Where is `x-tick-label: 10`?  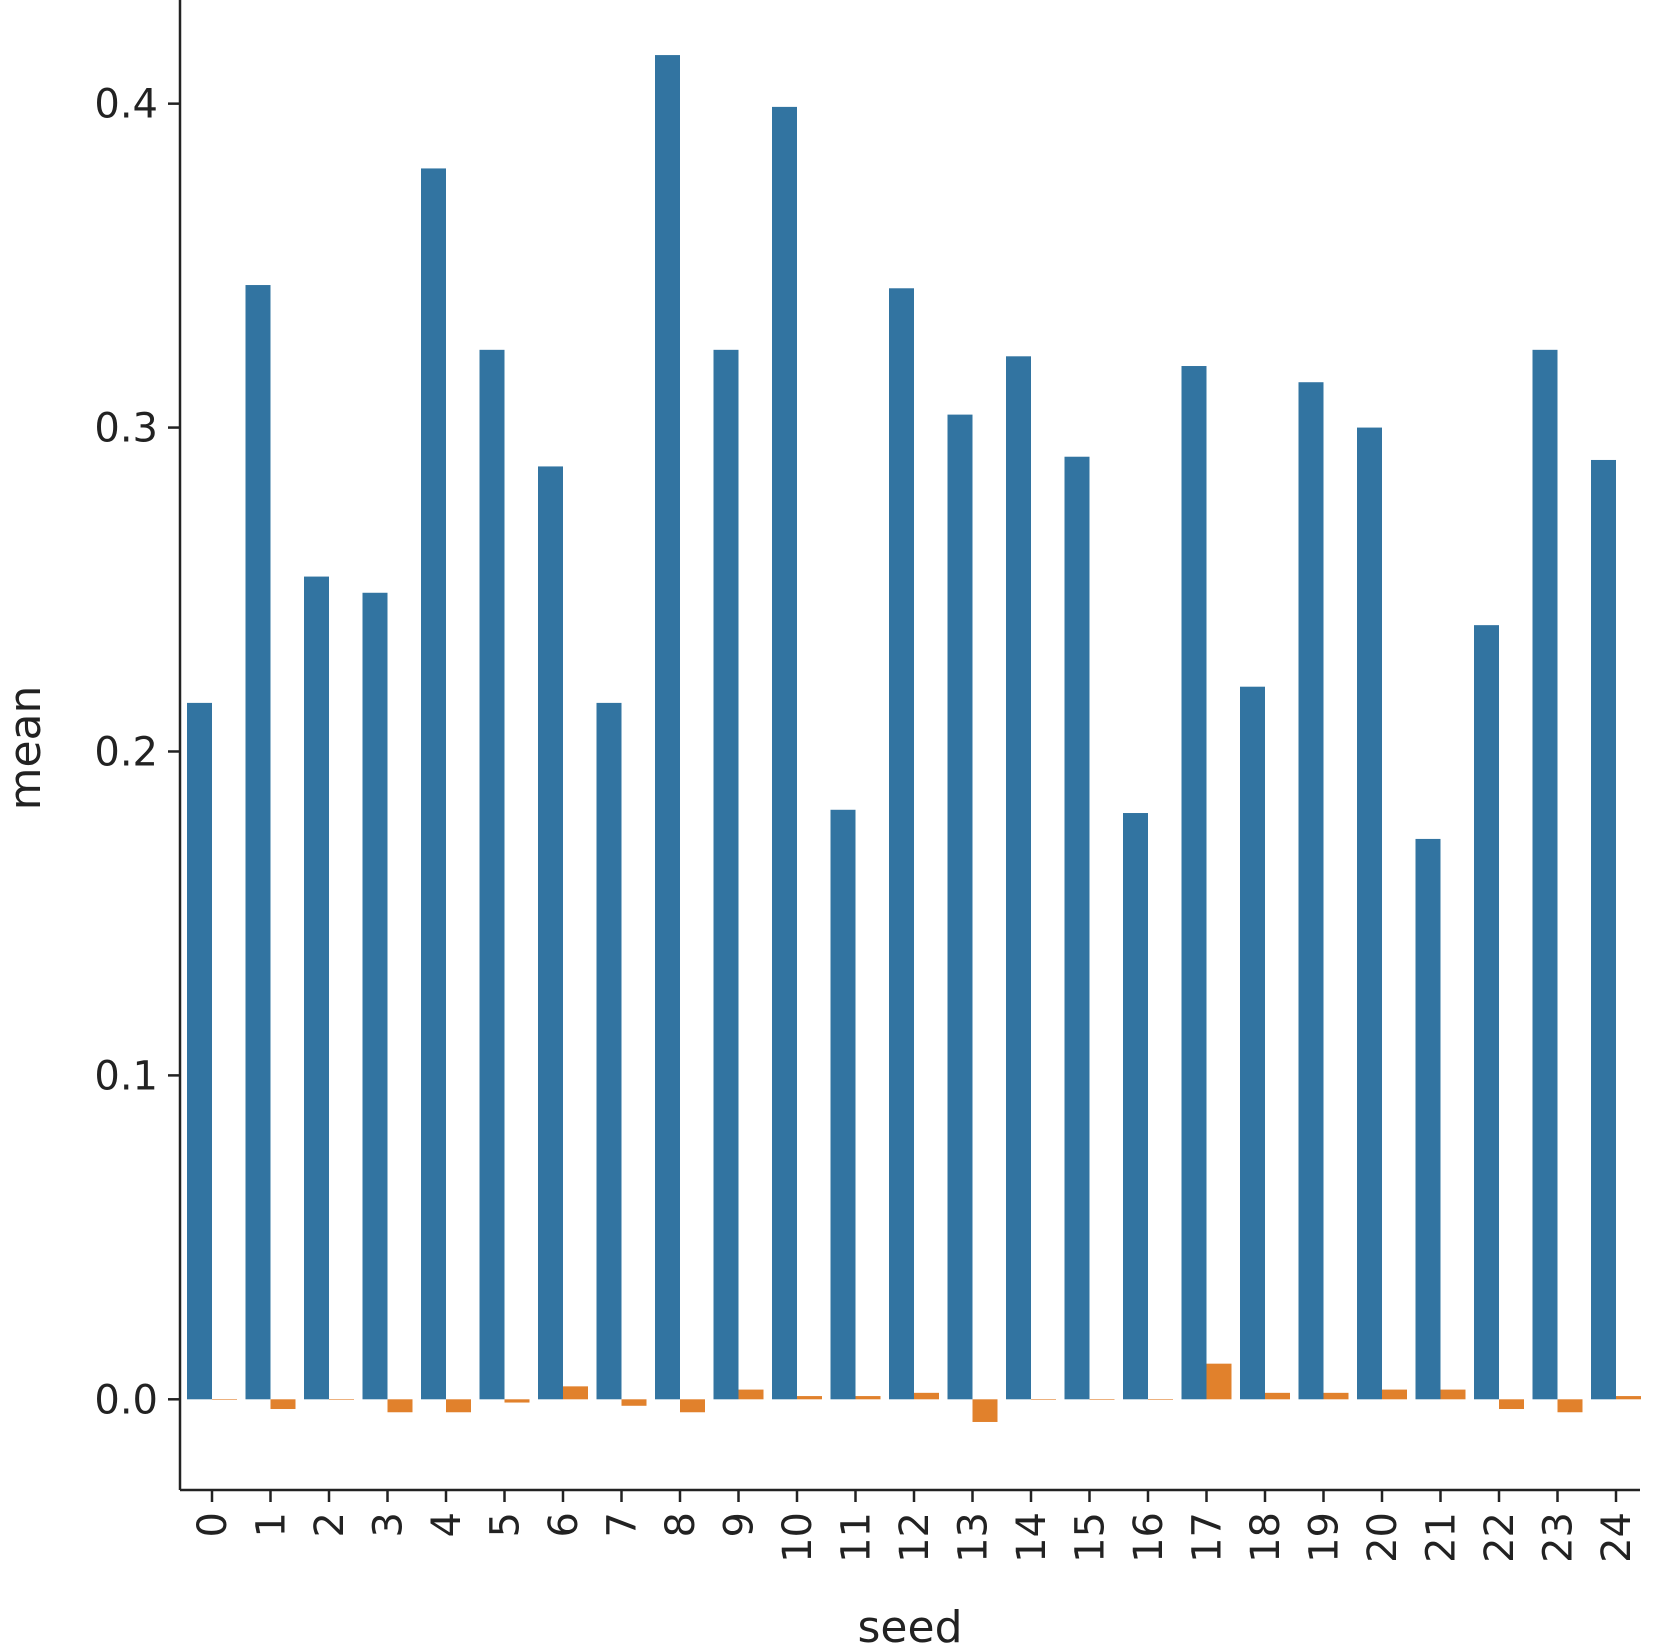 x-tick-label: 10 is located at coordinates (798, 1537).